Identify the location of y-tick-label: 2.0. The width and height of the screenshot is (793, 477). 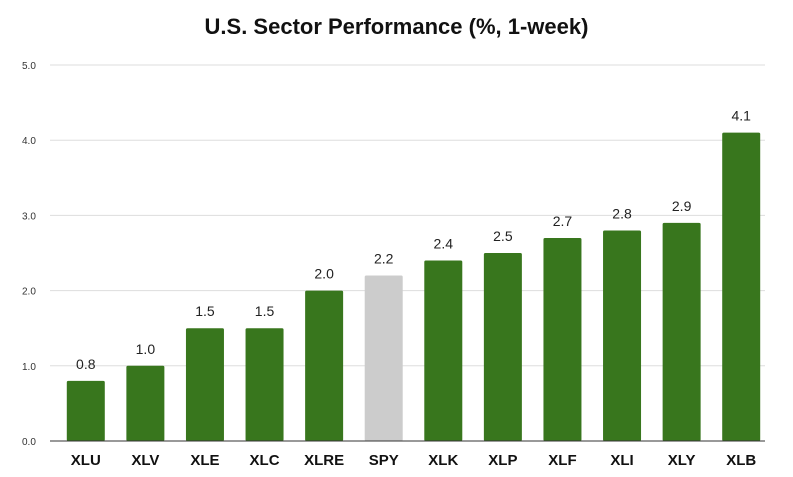
(29, 292).